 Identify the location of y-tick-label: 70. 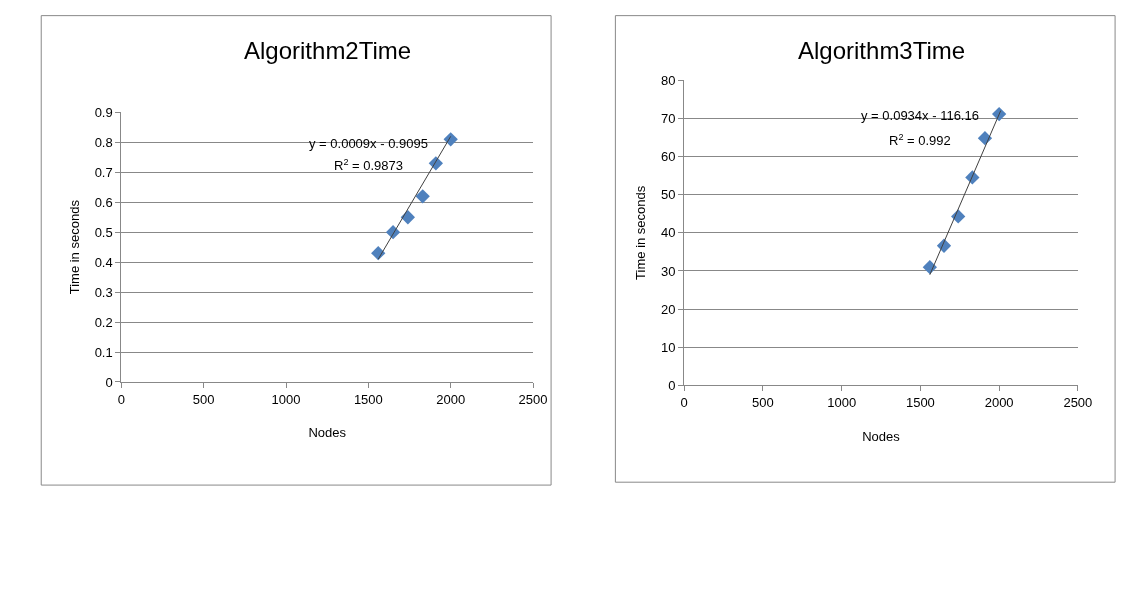
(668, 118).